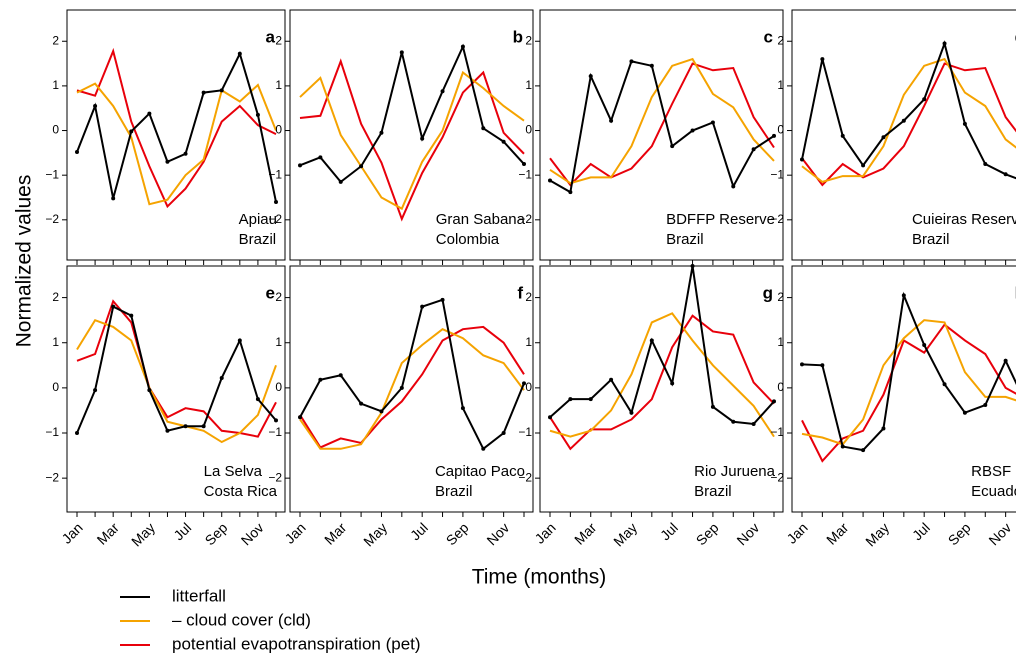 The height and width of the screenshot is (661, 1016). I want to click on site-label: Colombia, so click(468, 239).